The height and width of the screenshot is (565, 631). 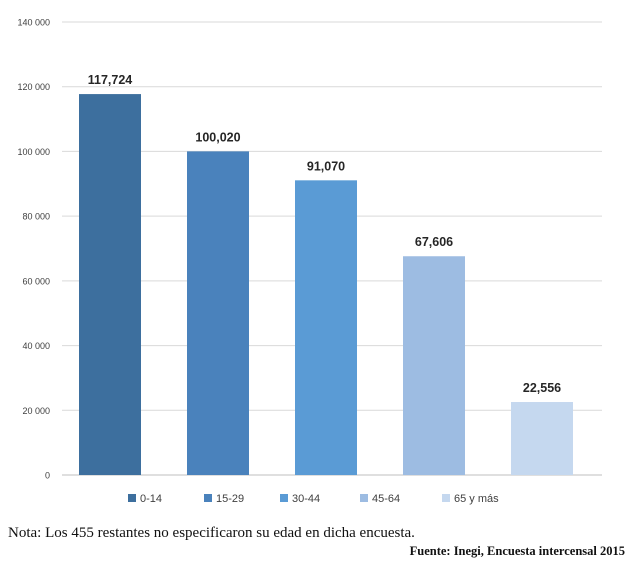 What do you see at coordinates (36, 217) in the screenshot?
I see `y-tick-label: 80 000` at bounding box center [36, 217].